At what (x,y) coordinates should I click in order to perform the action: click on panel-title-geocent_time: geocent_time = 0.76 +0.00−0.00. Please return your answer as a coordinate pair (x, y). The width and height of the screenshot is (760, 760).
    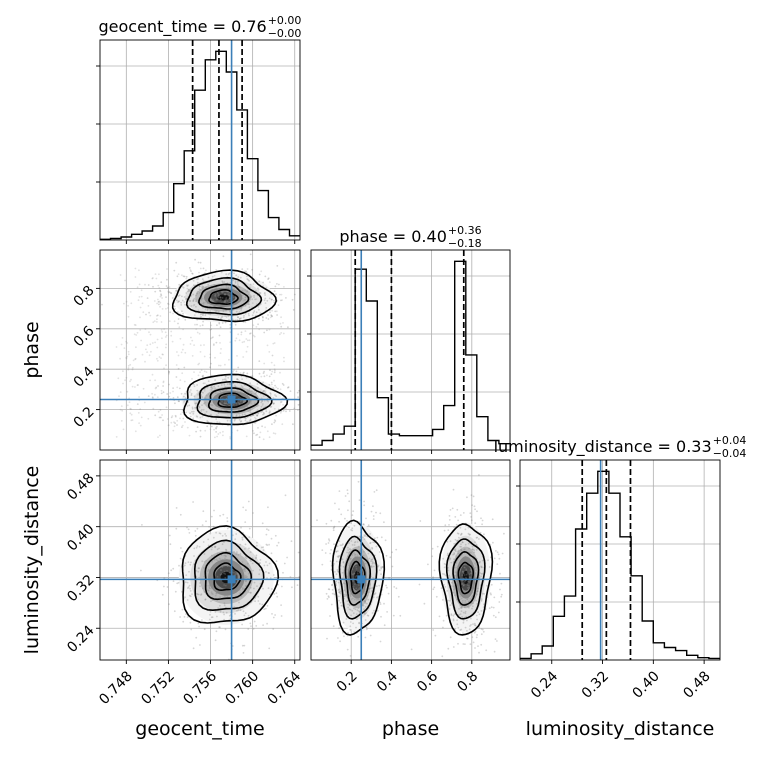
    Looking at the image, I should click on (200, 27).